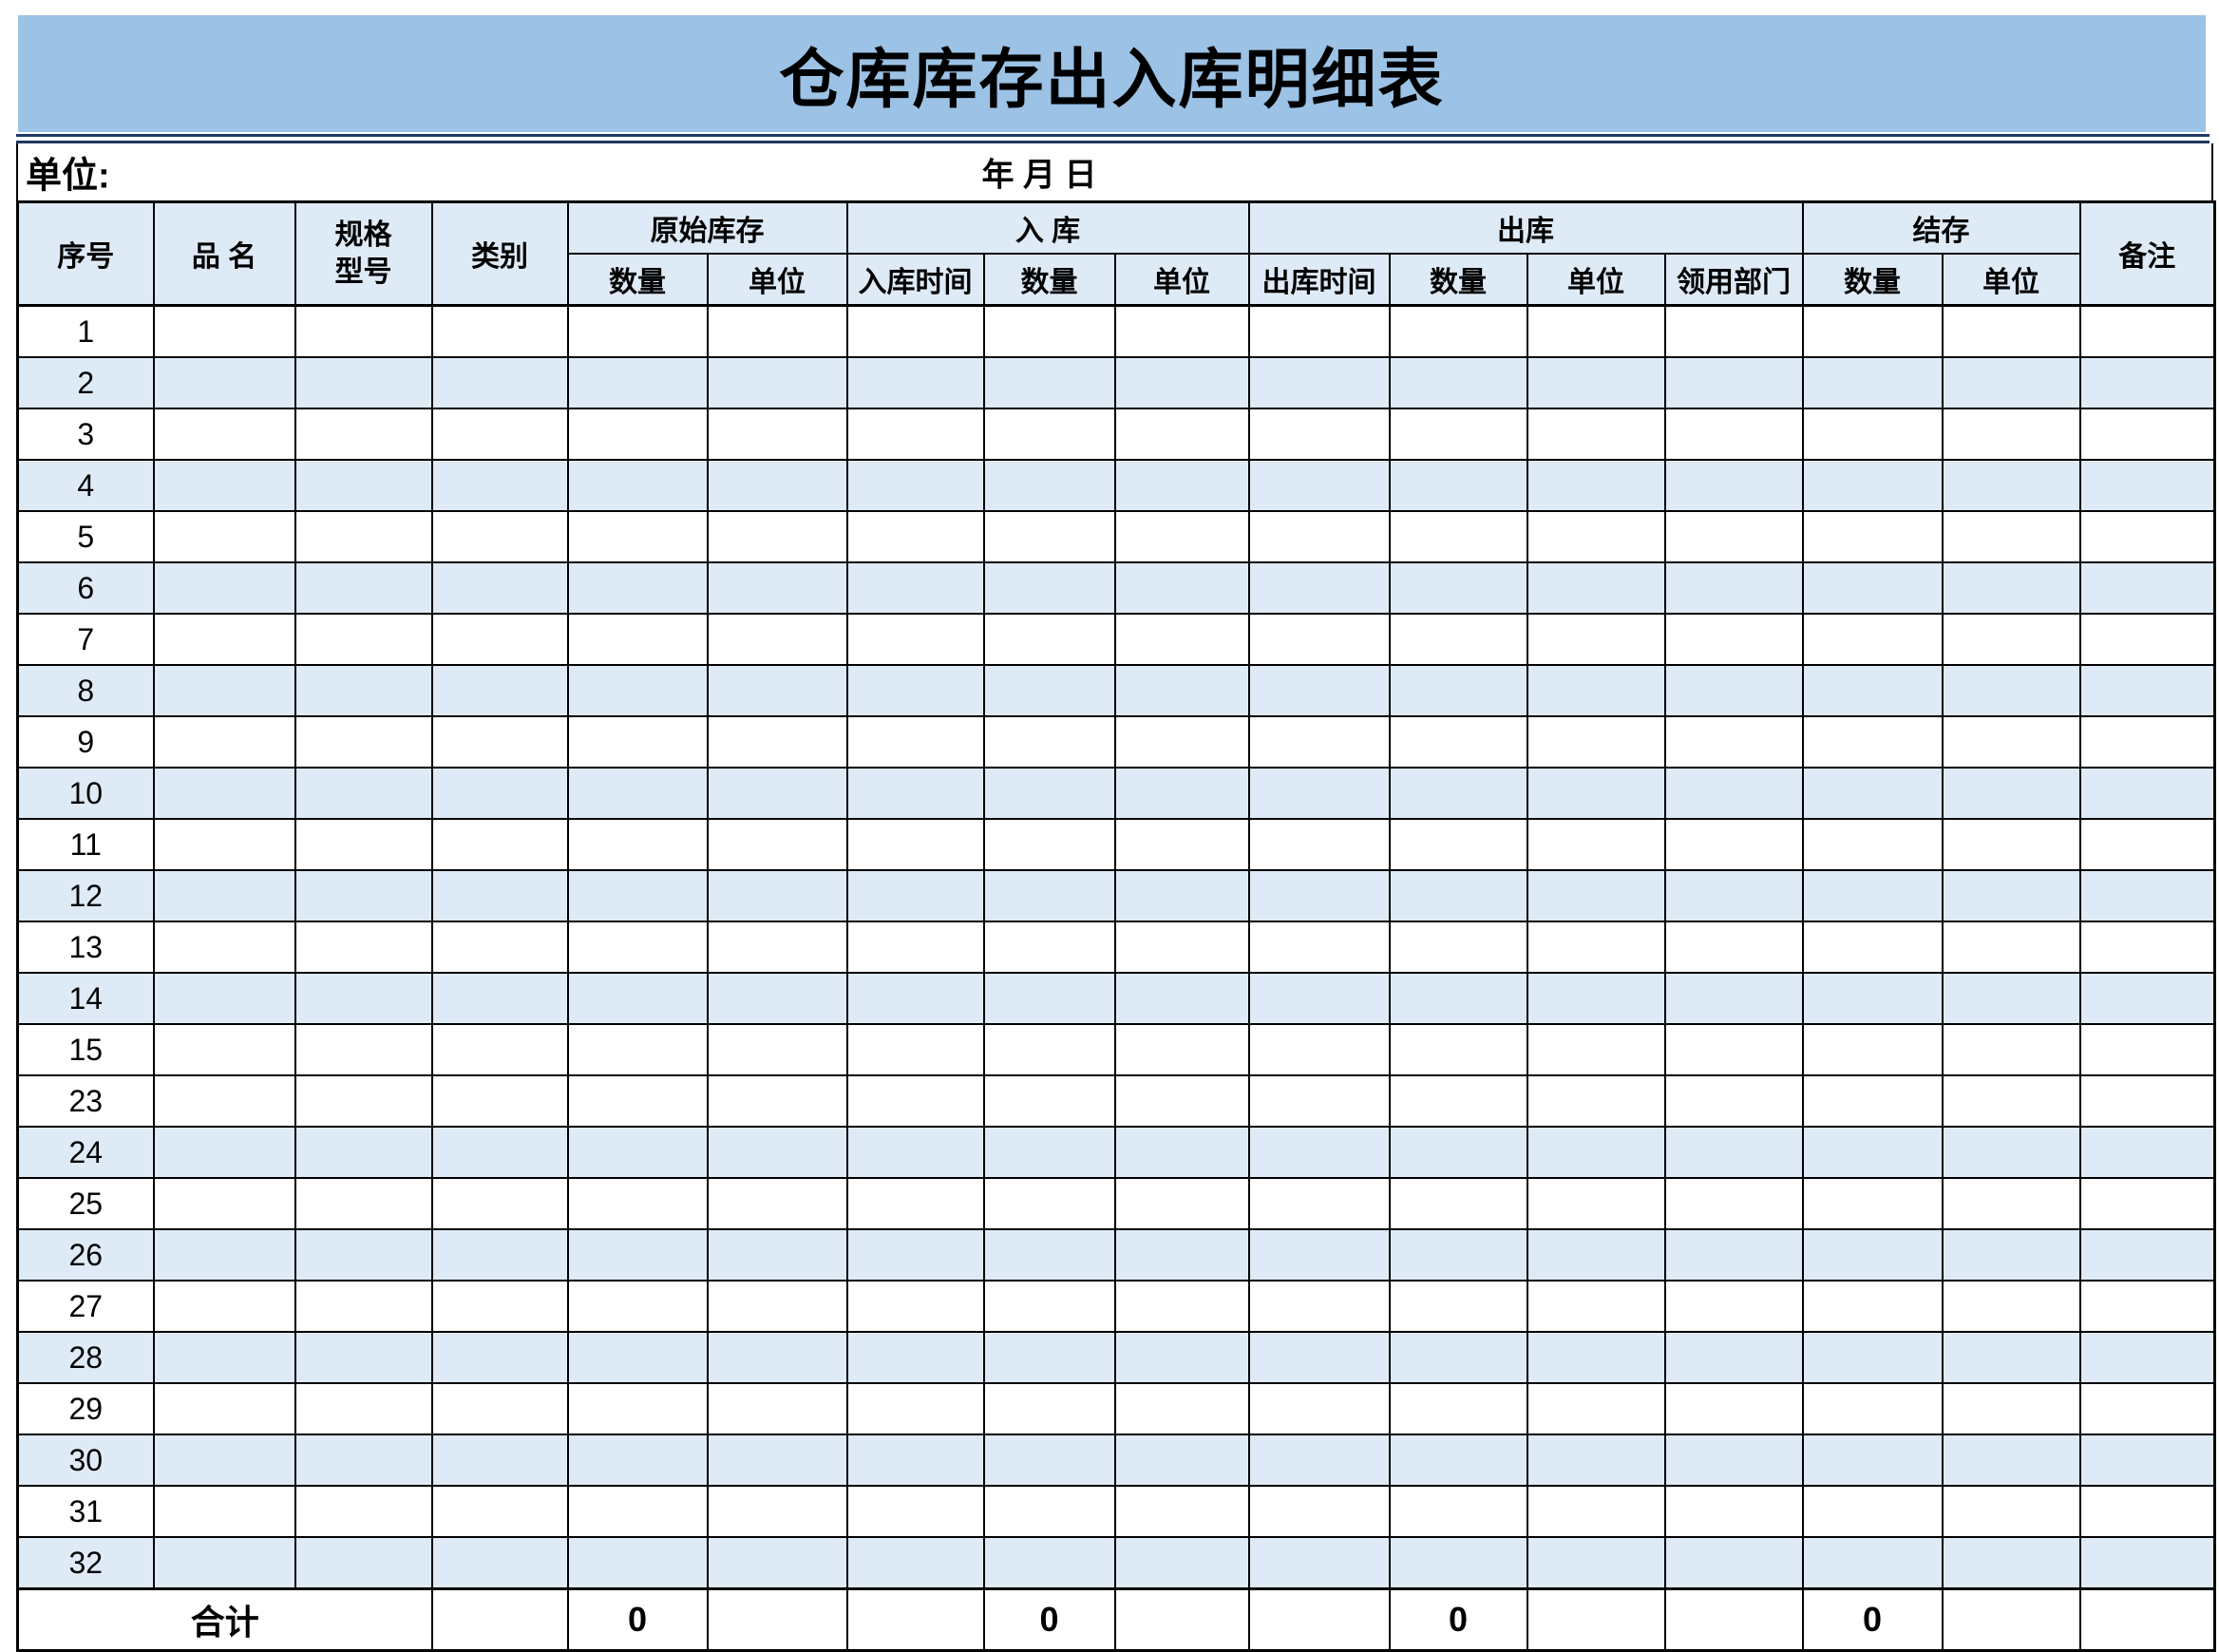  What do you see at coordinates (85, 1203) in the screenshot?
I see `row-number-cell: 25` at bounding box center [85, 1203].